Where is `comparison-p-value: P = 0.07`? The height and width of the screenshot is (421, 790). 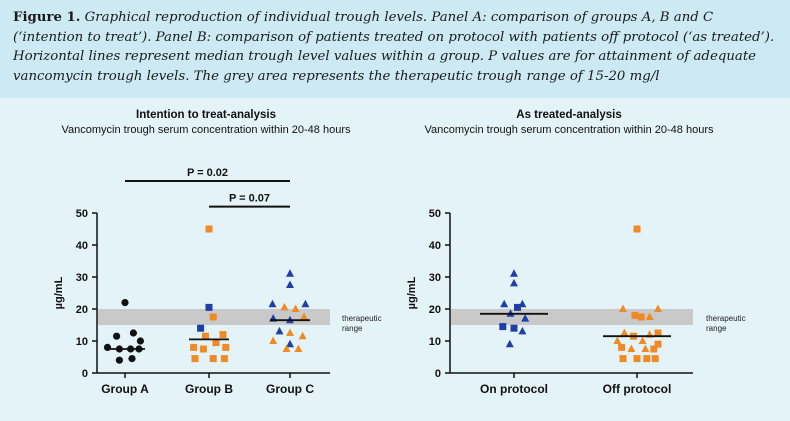 comparison-p-value: P = 0.07 is located at coordinates (249, 199).